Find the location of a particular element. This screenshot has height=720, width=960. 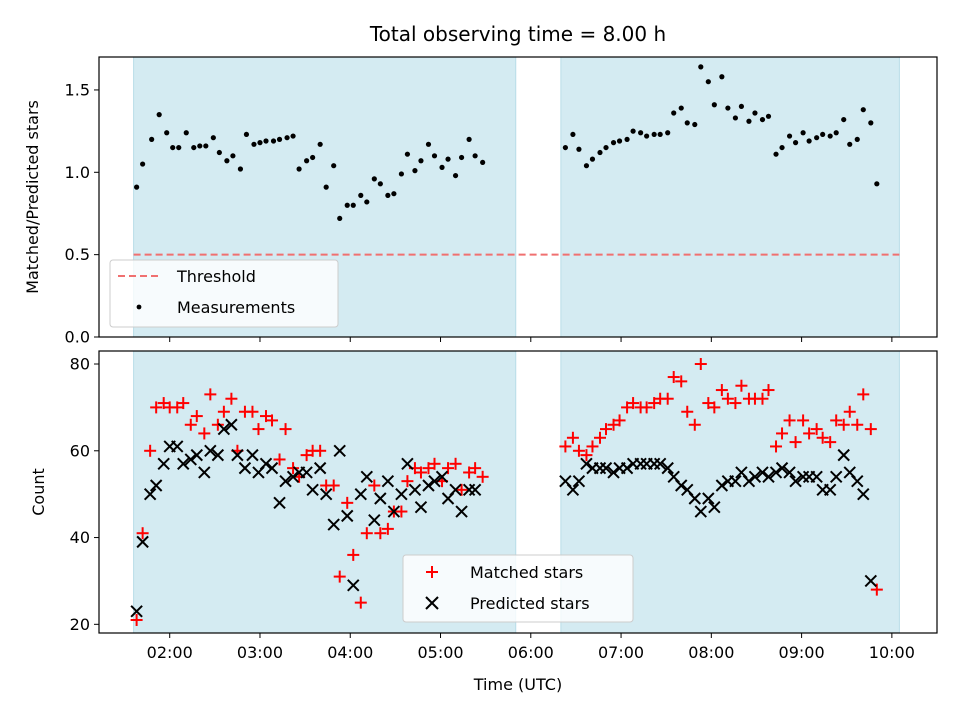

x-tick-label-6: 08:00 is located at coordinates (711, 652).